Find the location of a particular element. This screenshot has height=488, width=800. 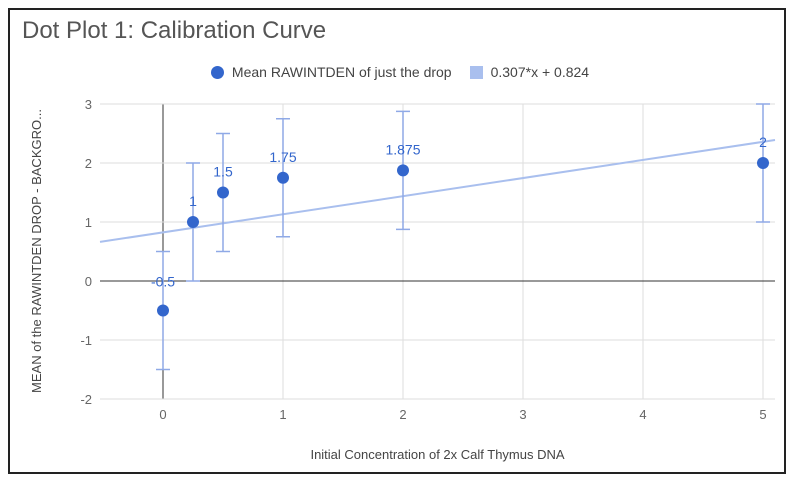

data-label: 1 is located at coordinates (193, 201).